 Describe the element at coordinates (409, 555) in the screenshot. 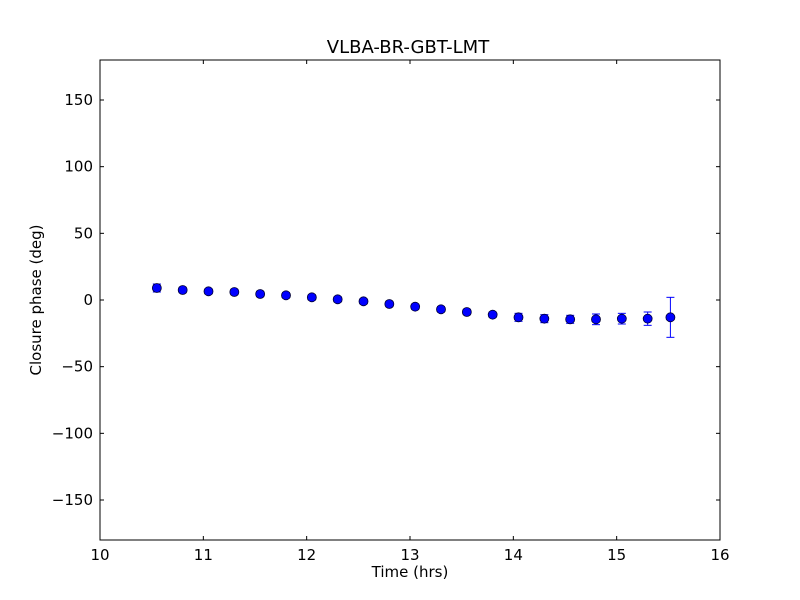

I see `x-tick-label: 13` at that location.